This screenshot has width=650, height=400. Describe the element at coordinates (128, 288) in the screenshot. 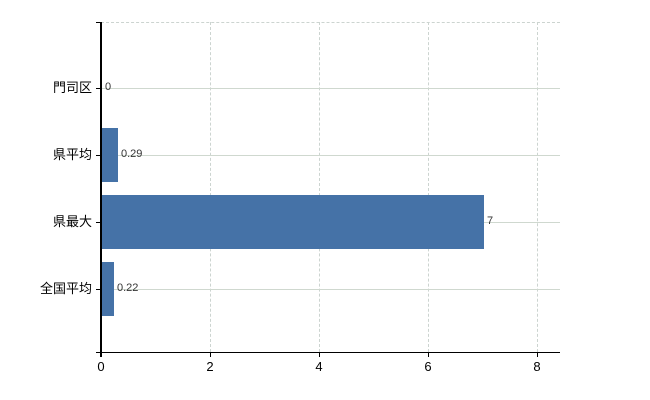

I see `bar-value-label: 0.22` at that location.